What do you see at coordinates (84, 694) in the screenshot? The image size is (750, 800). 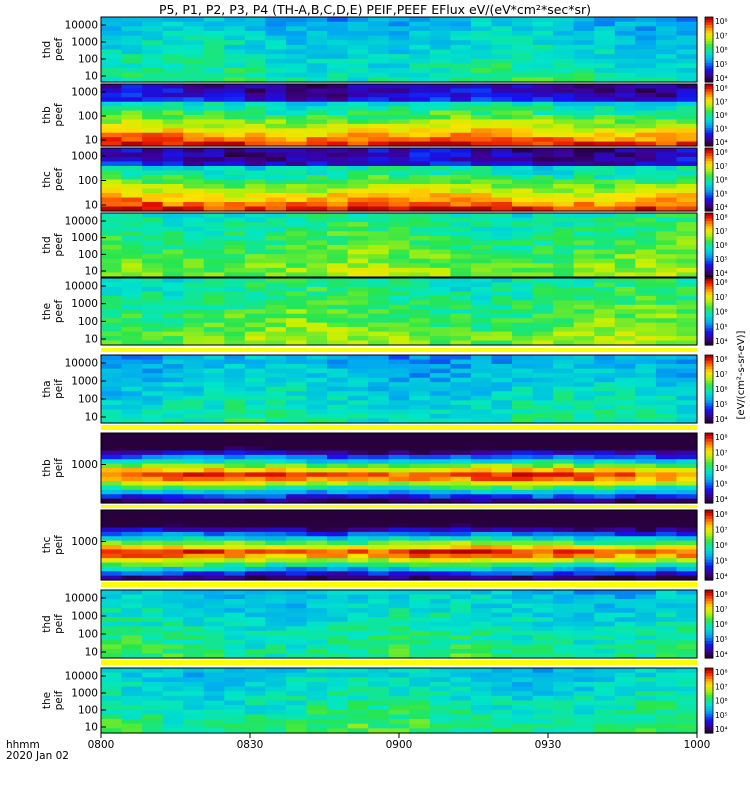 I see `y-tick-label: 1000` at bounding box center [84, 694].